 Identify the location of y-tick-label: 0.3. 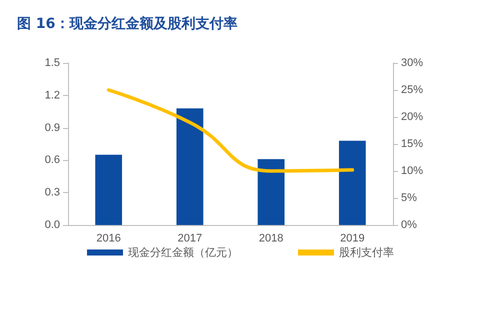
(52, 192).